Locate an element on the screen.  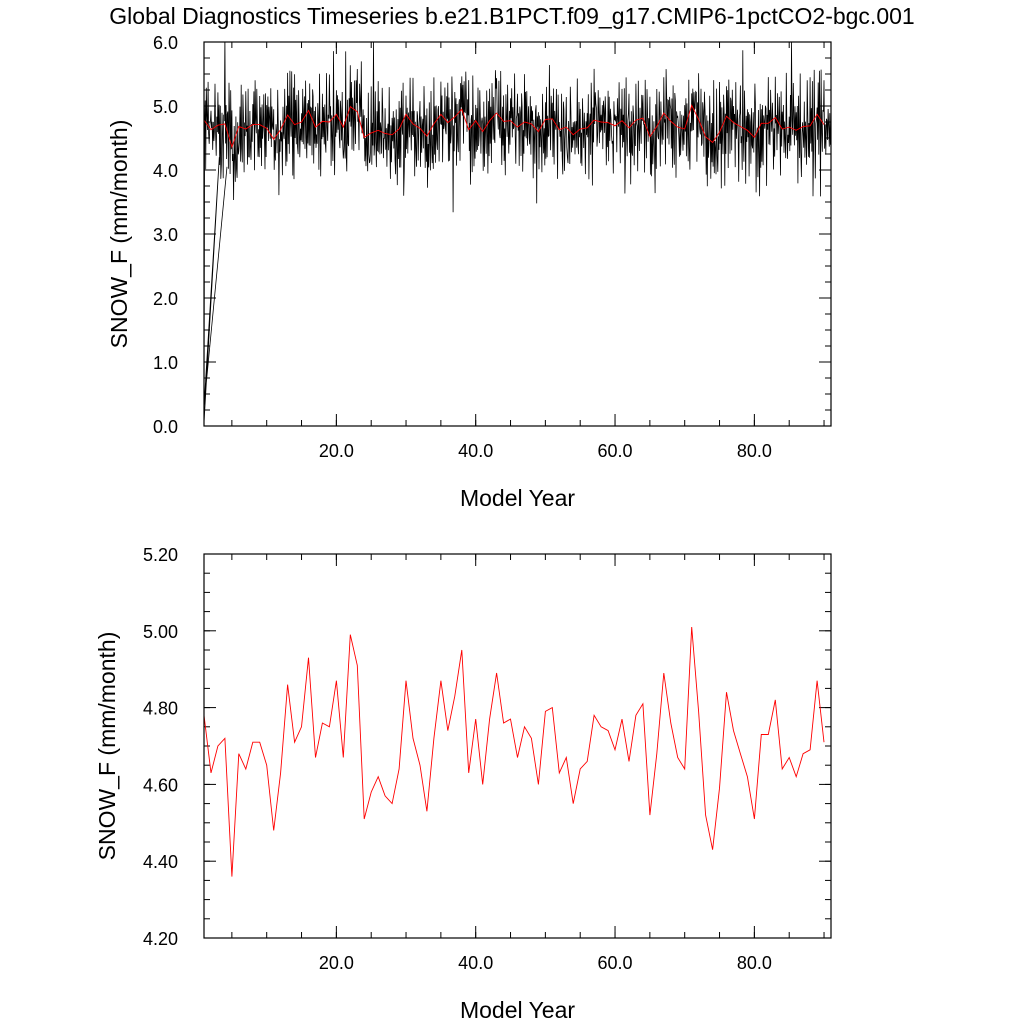
y-tick-label: 3.0 is located at coordinates (165, 235).